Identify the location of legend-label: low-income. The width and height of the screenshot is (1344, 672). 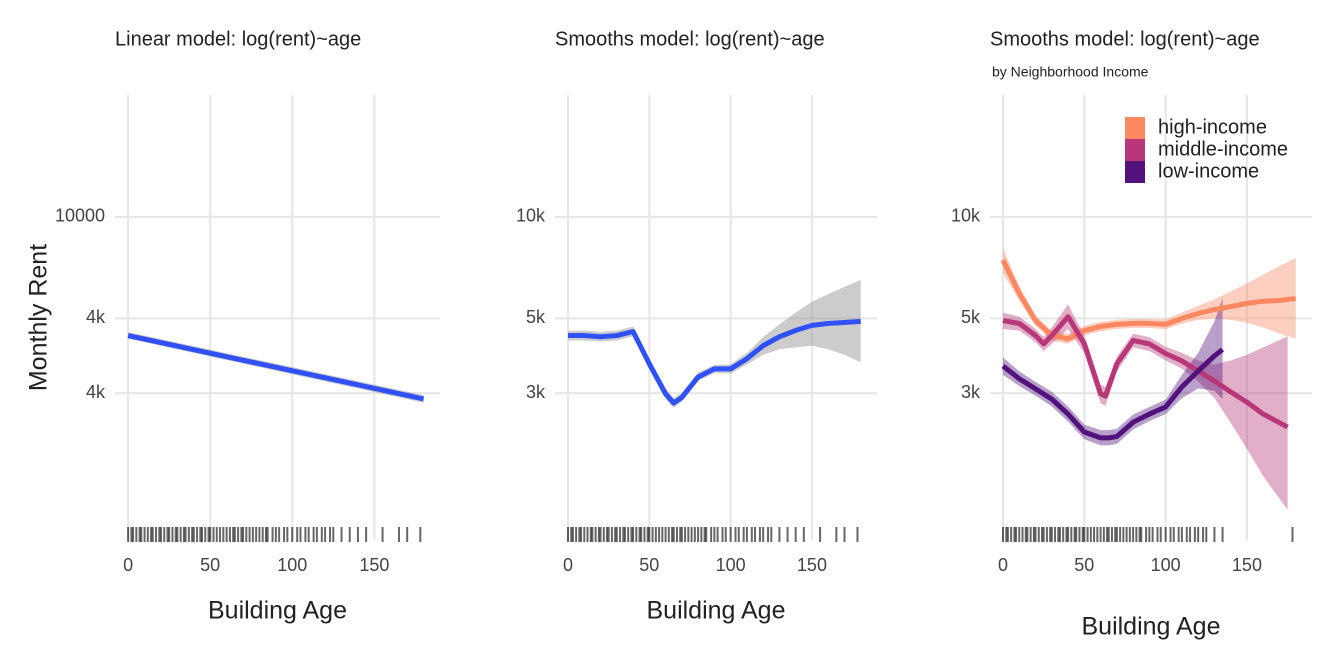
(1208, 171).